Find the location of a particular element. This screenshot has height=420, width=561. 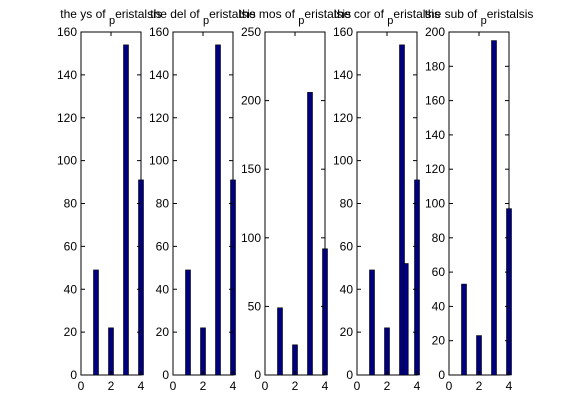

subplot-title: the del of peristalsis is located at coordinates (203, 17).